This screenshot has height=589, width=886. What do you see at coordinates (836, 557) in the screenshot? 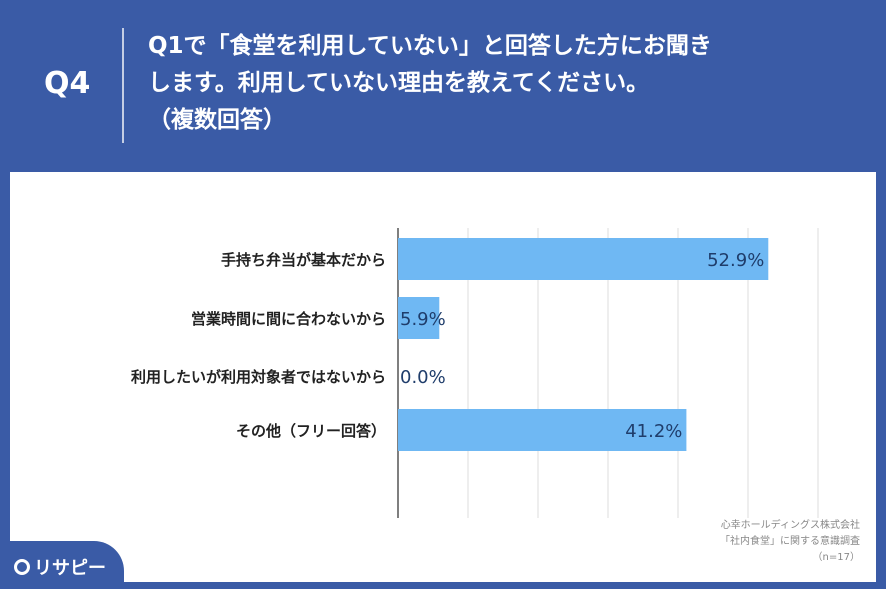
I see `source-line-3: （n=17）` at bounding box center [836, 557].